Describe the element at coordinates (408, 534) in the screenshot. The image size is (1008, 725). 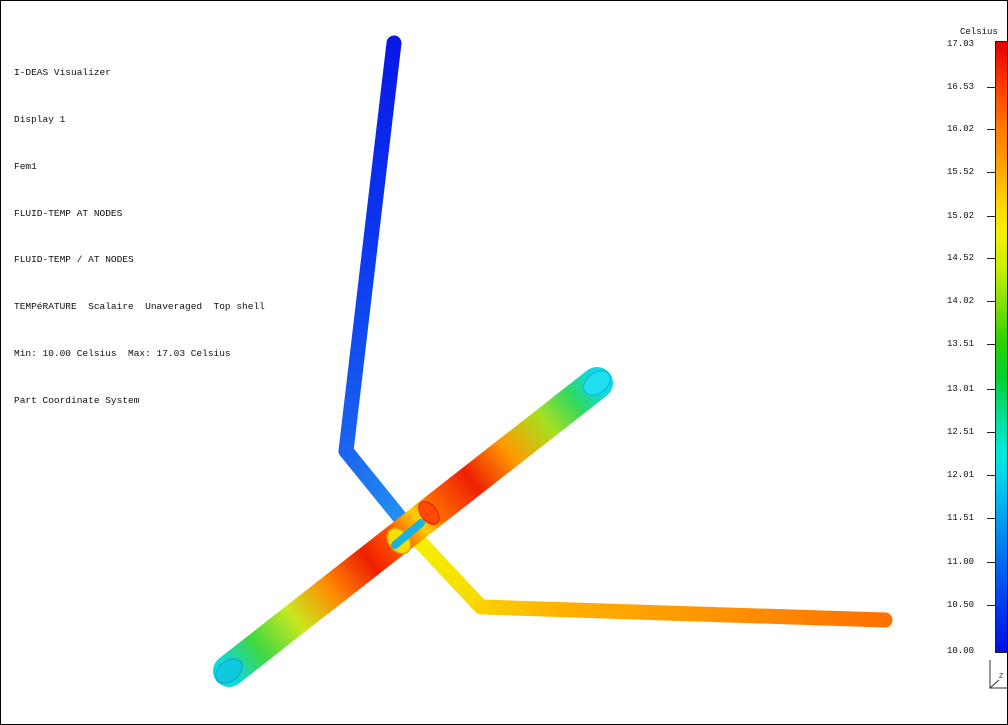
I see `pipe-junction-stub` at that location.